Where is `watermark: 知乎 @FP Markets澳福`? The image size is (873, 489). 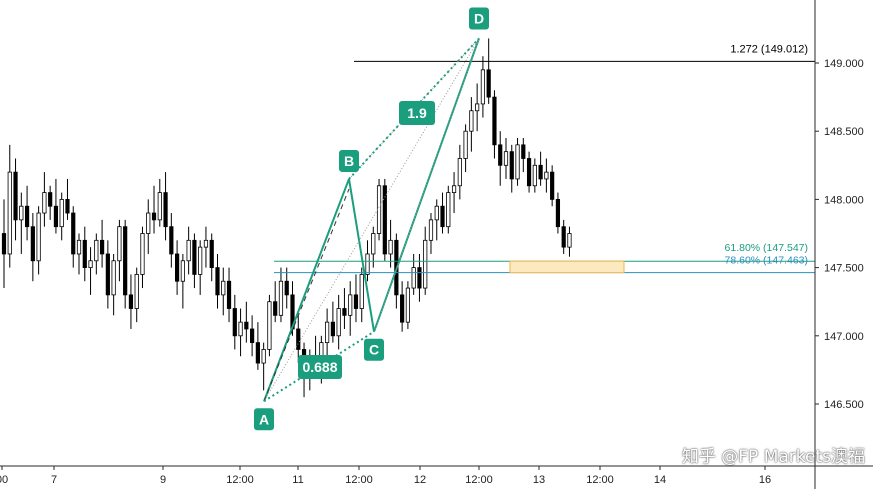
watermark: 知乎 @FP Markets澳福 is located at coordinates (773, 457).